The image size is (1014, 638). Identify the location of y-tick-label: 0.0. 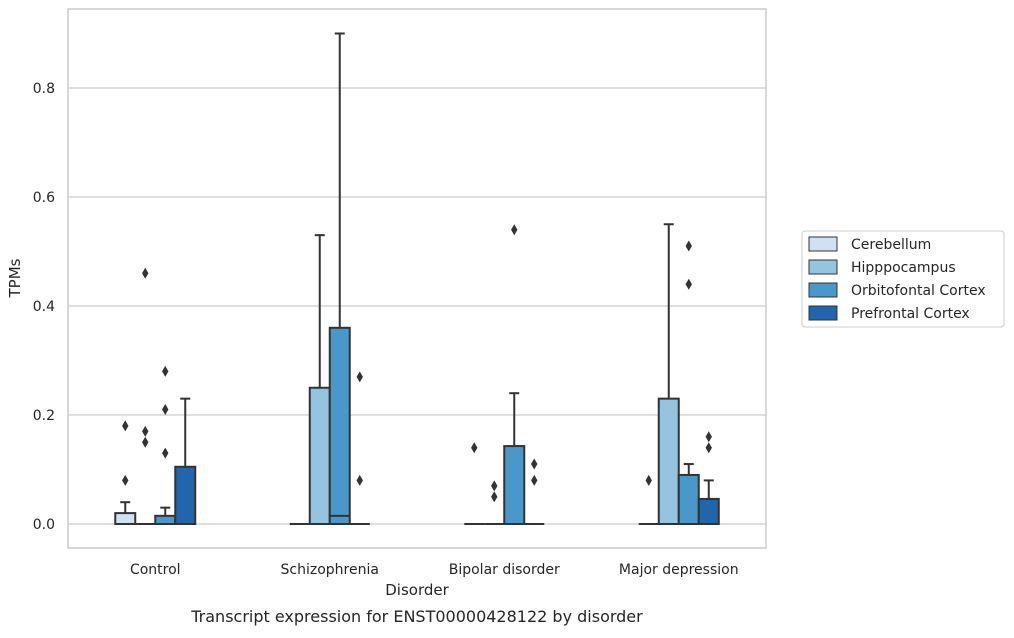
(44, 525).